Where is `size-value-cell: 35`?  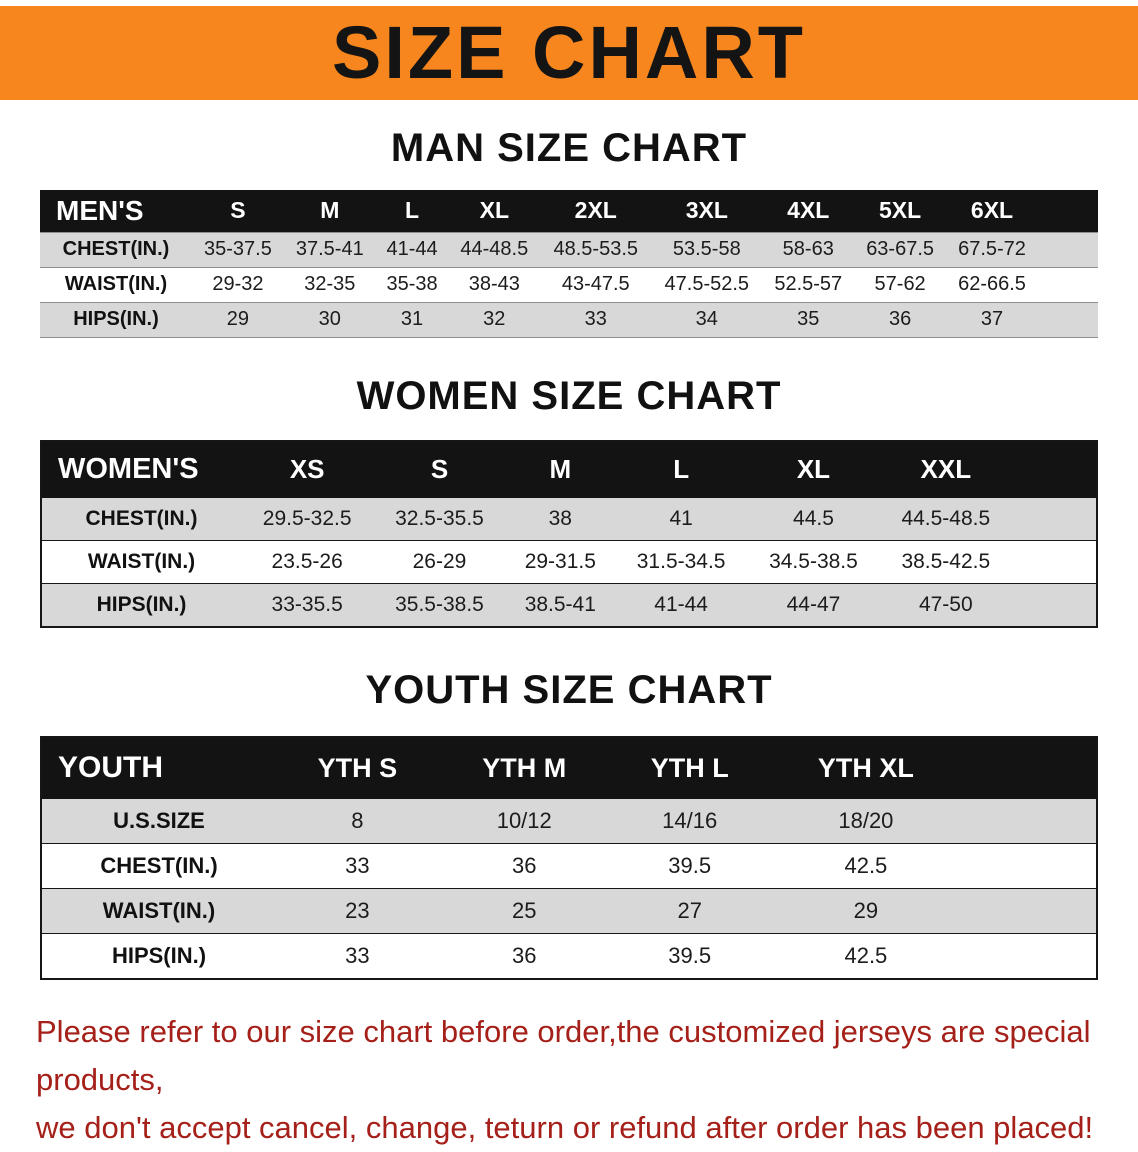 size-value-cell: 35 is located at coordinates (808, 320).